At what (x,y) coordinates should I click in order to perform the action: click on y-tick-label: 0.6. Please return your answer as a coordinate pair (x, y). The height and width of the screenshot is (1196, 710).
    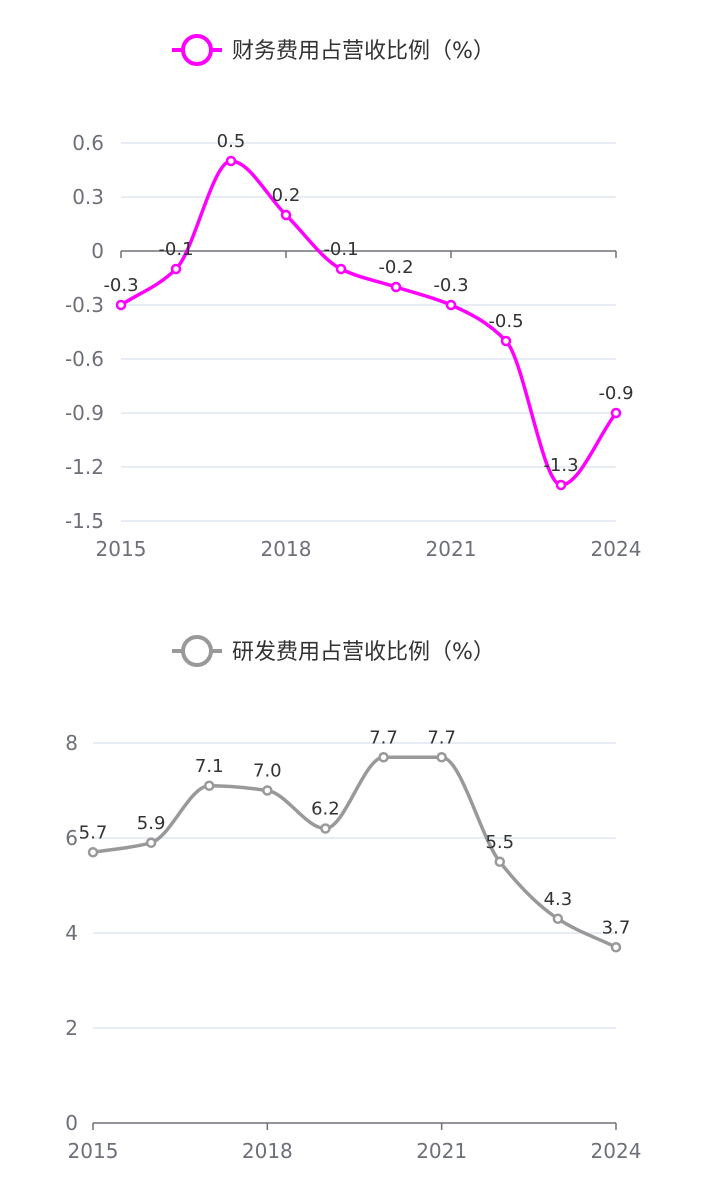
    Looking at the image, I should click on (88, 143).